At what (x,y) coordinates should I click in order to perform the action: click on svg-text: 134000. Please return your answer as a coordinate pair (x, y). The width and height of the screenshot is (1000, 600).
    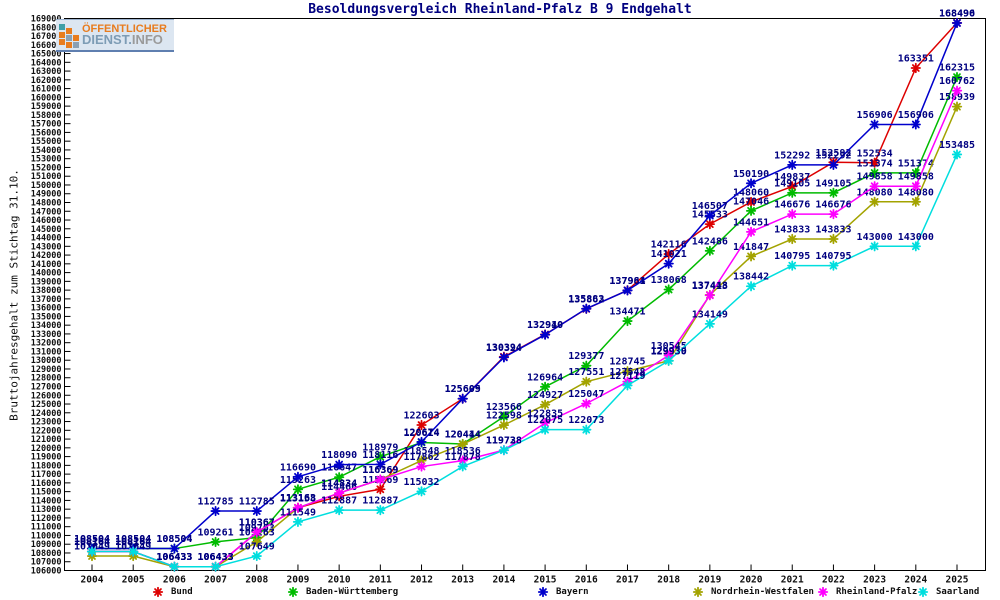
    Looking at the image, I should click on (46, 326).